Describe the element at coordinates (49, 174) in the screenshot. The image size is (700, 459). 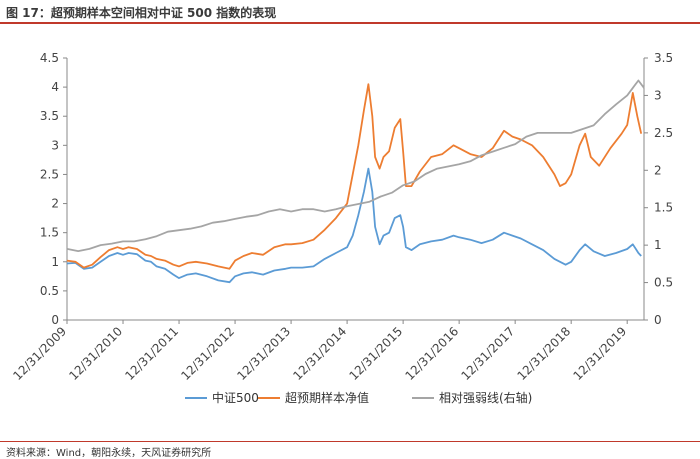
I see `y-left-tick-label: 2.5` at that location.